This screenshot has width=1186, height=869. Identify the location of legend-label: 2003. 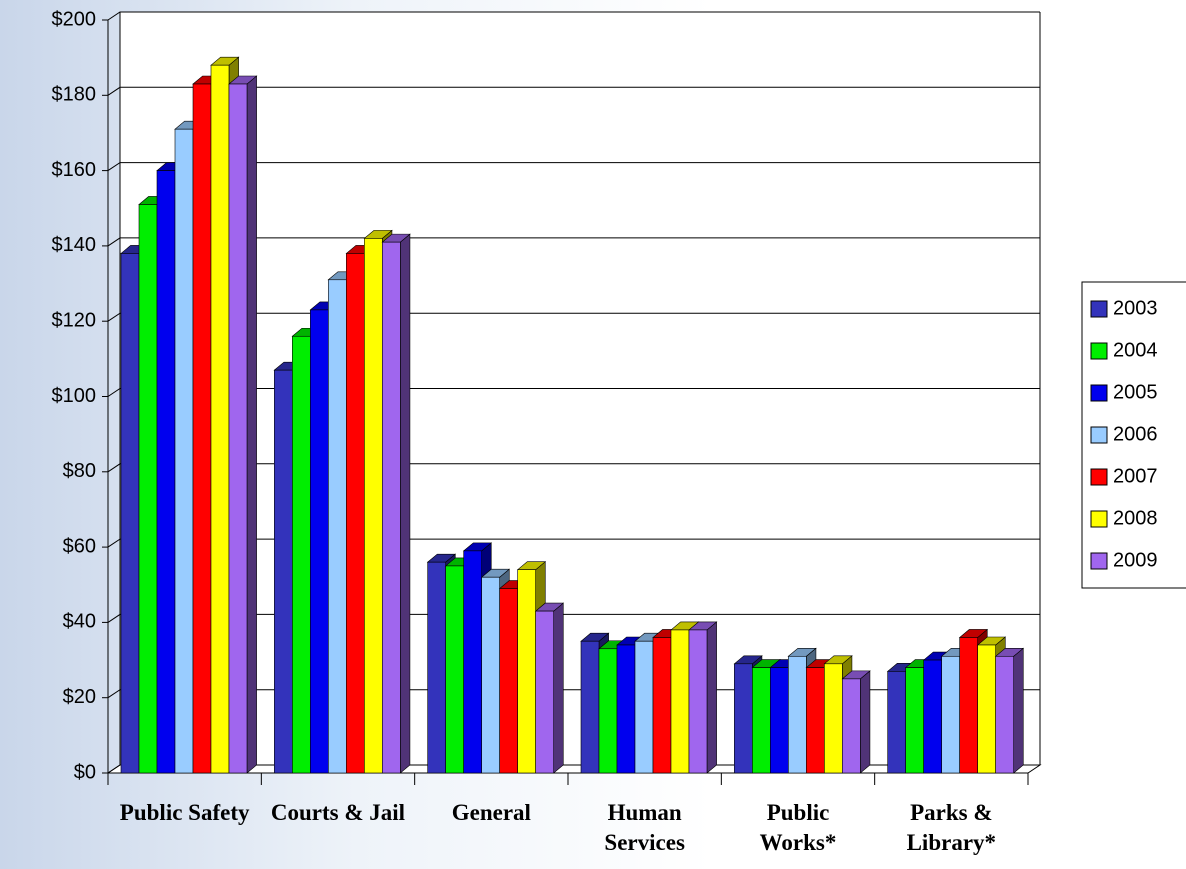
(1135, 308).